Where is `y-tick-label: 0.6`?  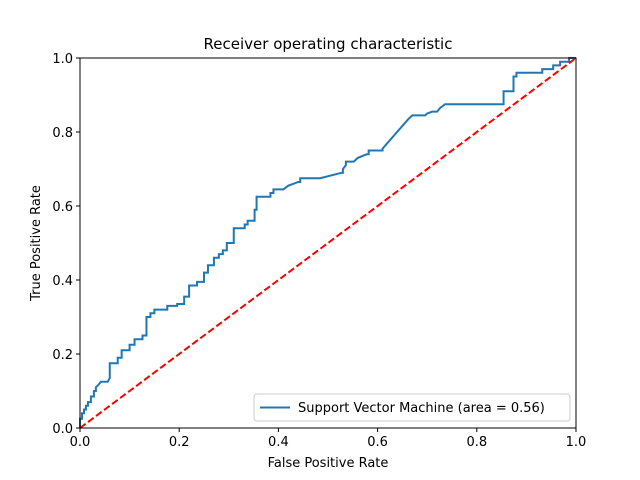 y-tick-label: 0.6 is located at coordinates (62, 207).